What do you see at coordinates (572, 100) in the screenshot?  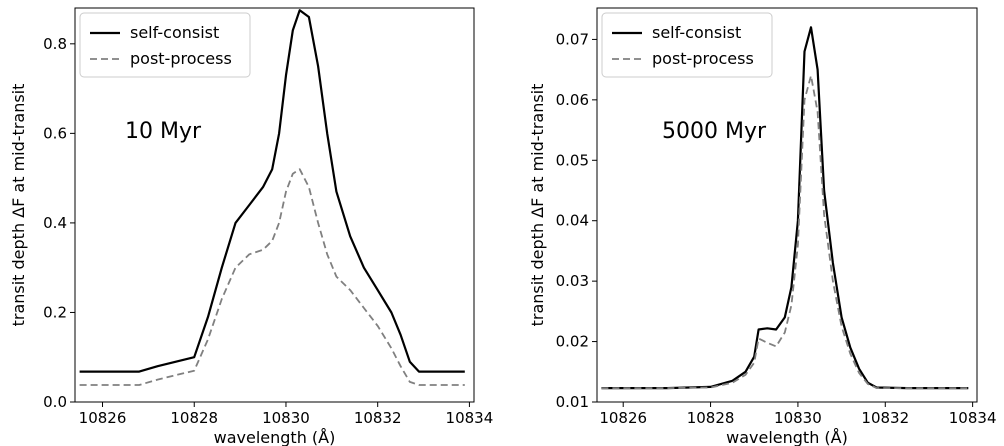 I see `y-tick-label: 0.06` at bounding box center [572, 100].